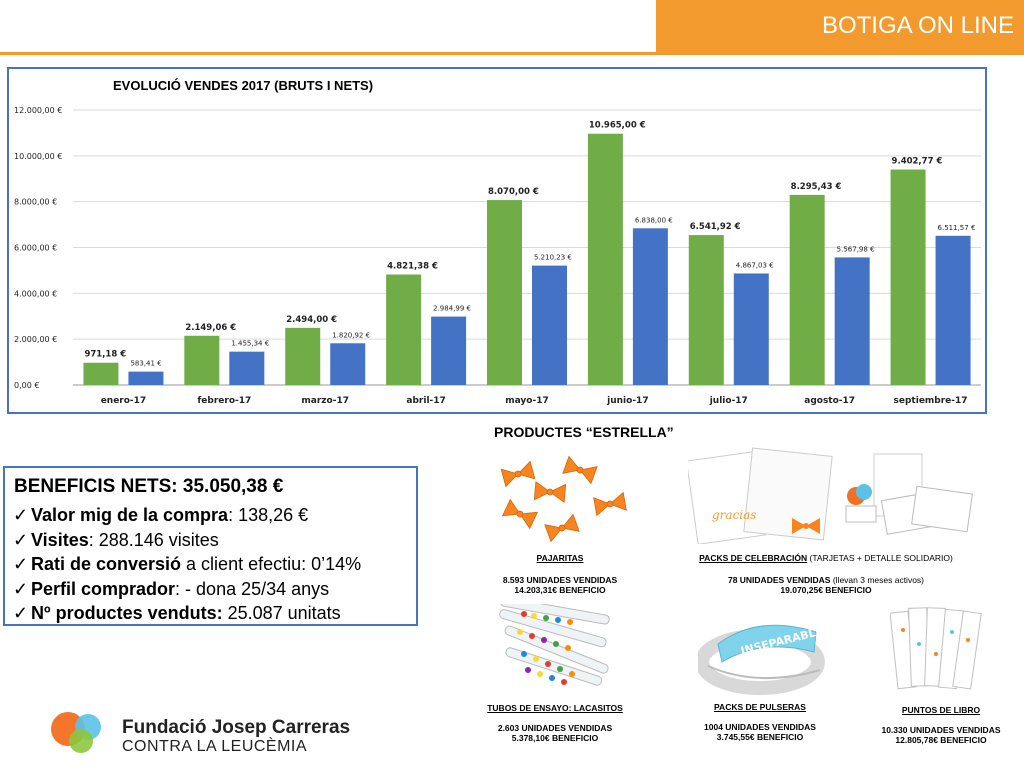 This screenshot has height=768, width=1024. Describe the element at coordinates (826, 590) in the screenshot. I see `product-benefit: 19.070,25€ BENEFICIO` at that location.